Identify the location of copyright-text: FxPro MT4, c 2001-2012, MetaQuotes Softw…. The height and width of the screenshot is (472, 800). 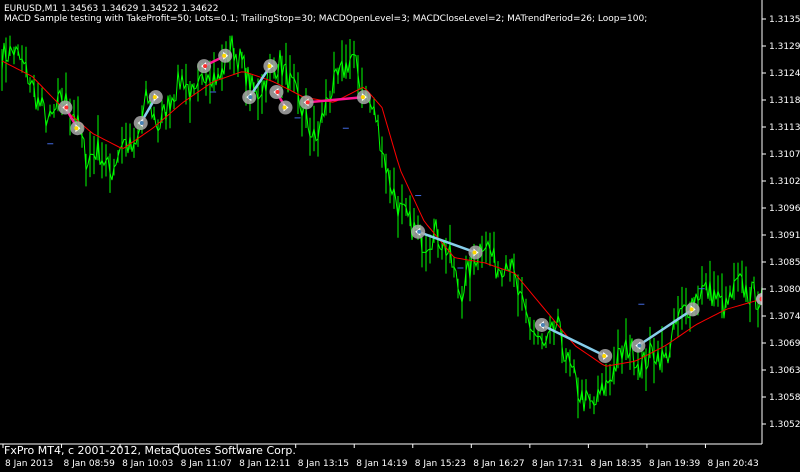
(150, 450).